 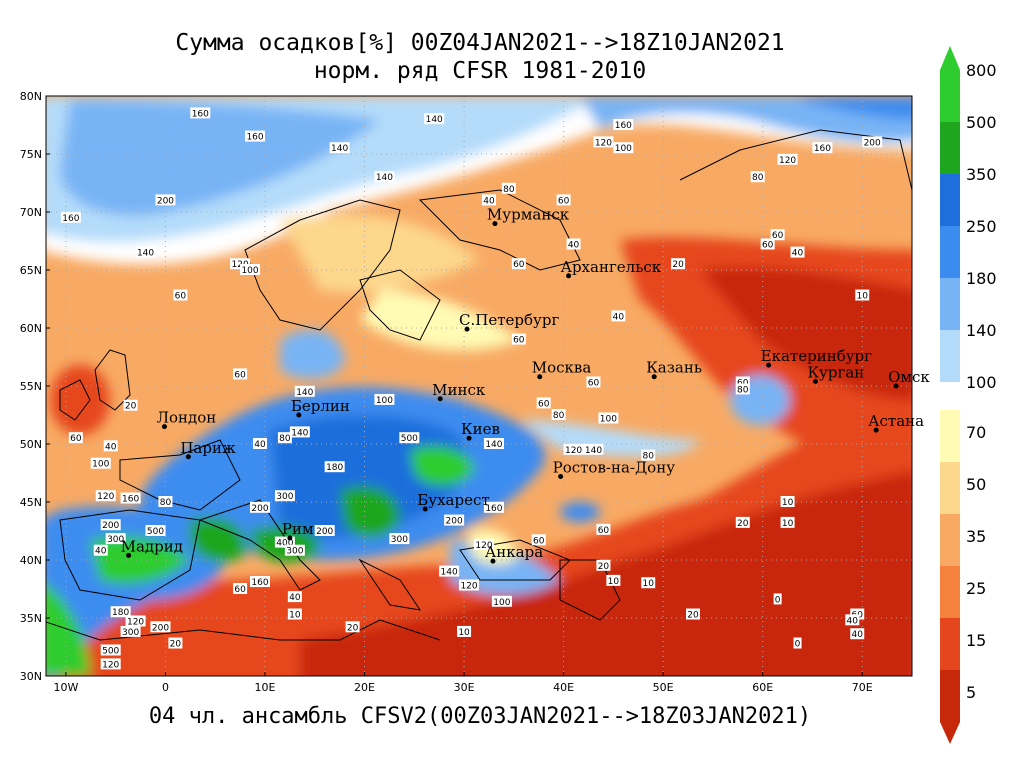 I want to click on city-label: Курган, so click(x=835, y=372).